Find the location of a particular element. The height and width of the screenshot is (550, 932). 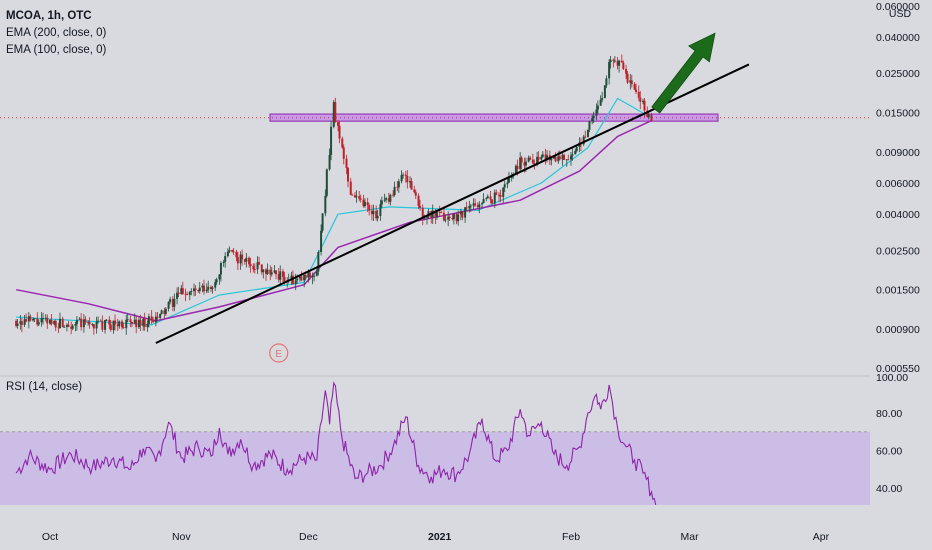

date-tick-label: Dec is located at coordinates (308, 537).